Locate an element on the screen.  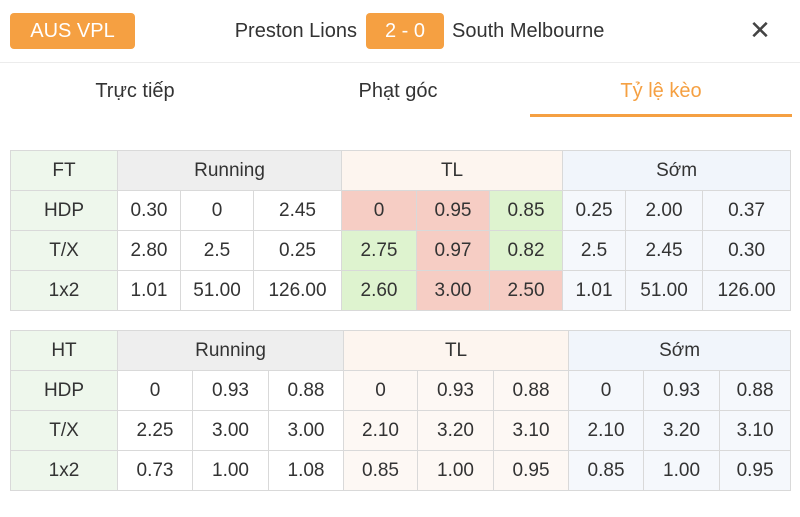
tab-bar: Trực tiếp Phạt góc Tỷ lệ kèo is located at coordinates (400, 91).